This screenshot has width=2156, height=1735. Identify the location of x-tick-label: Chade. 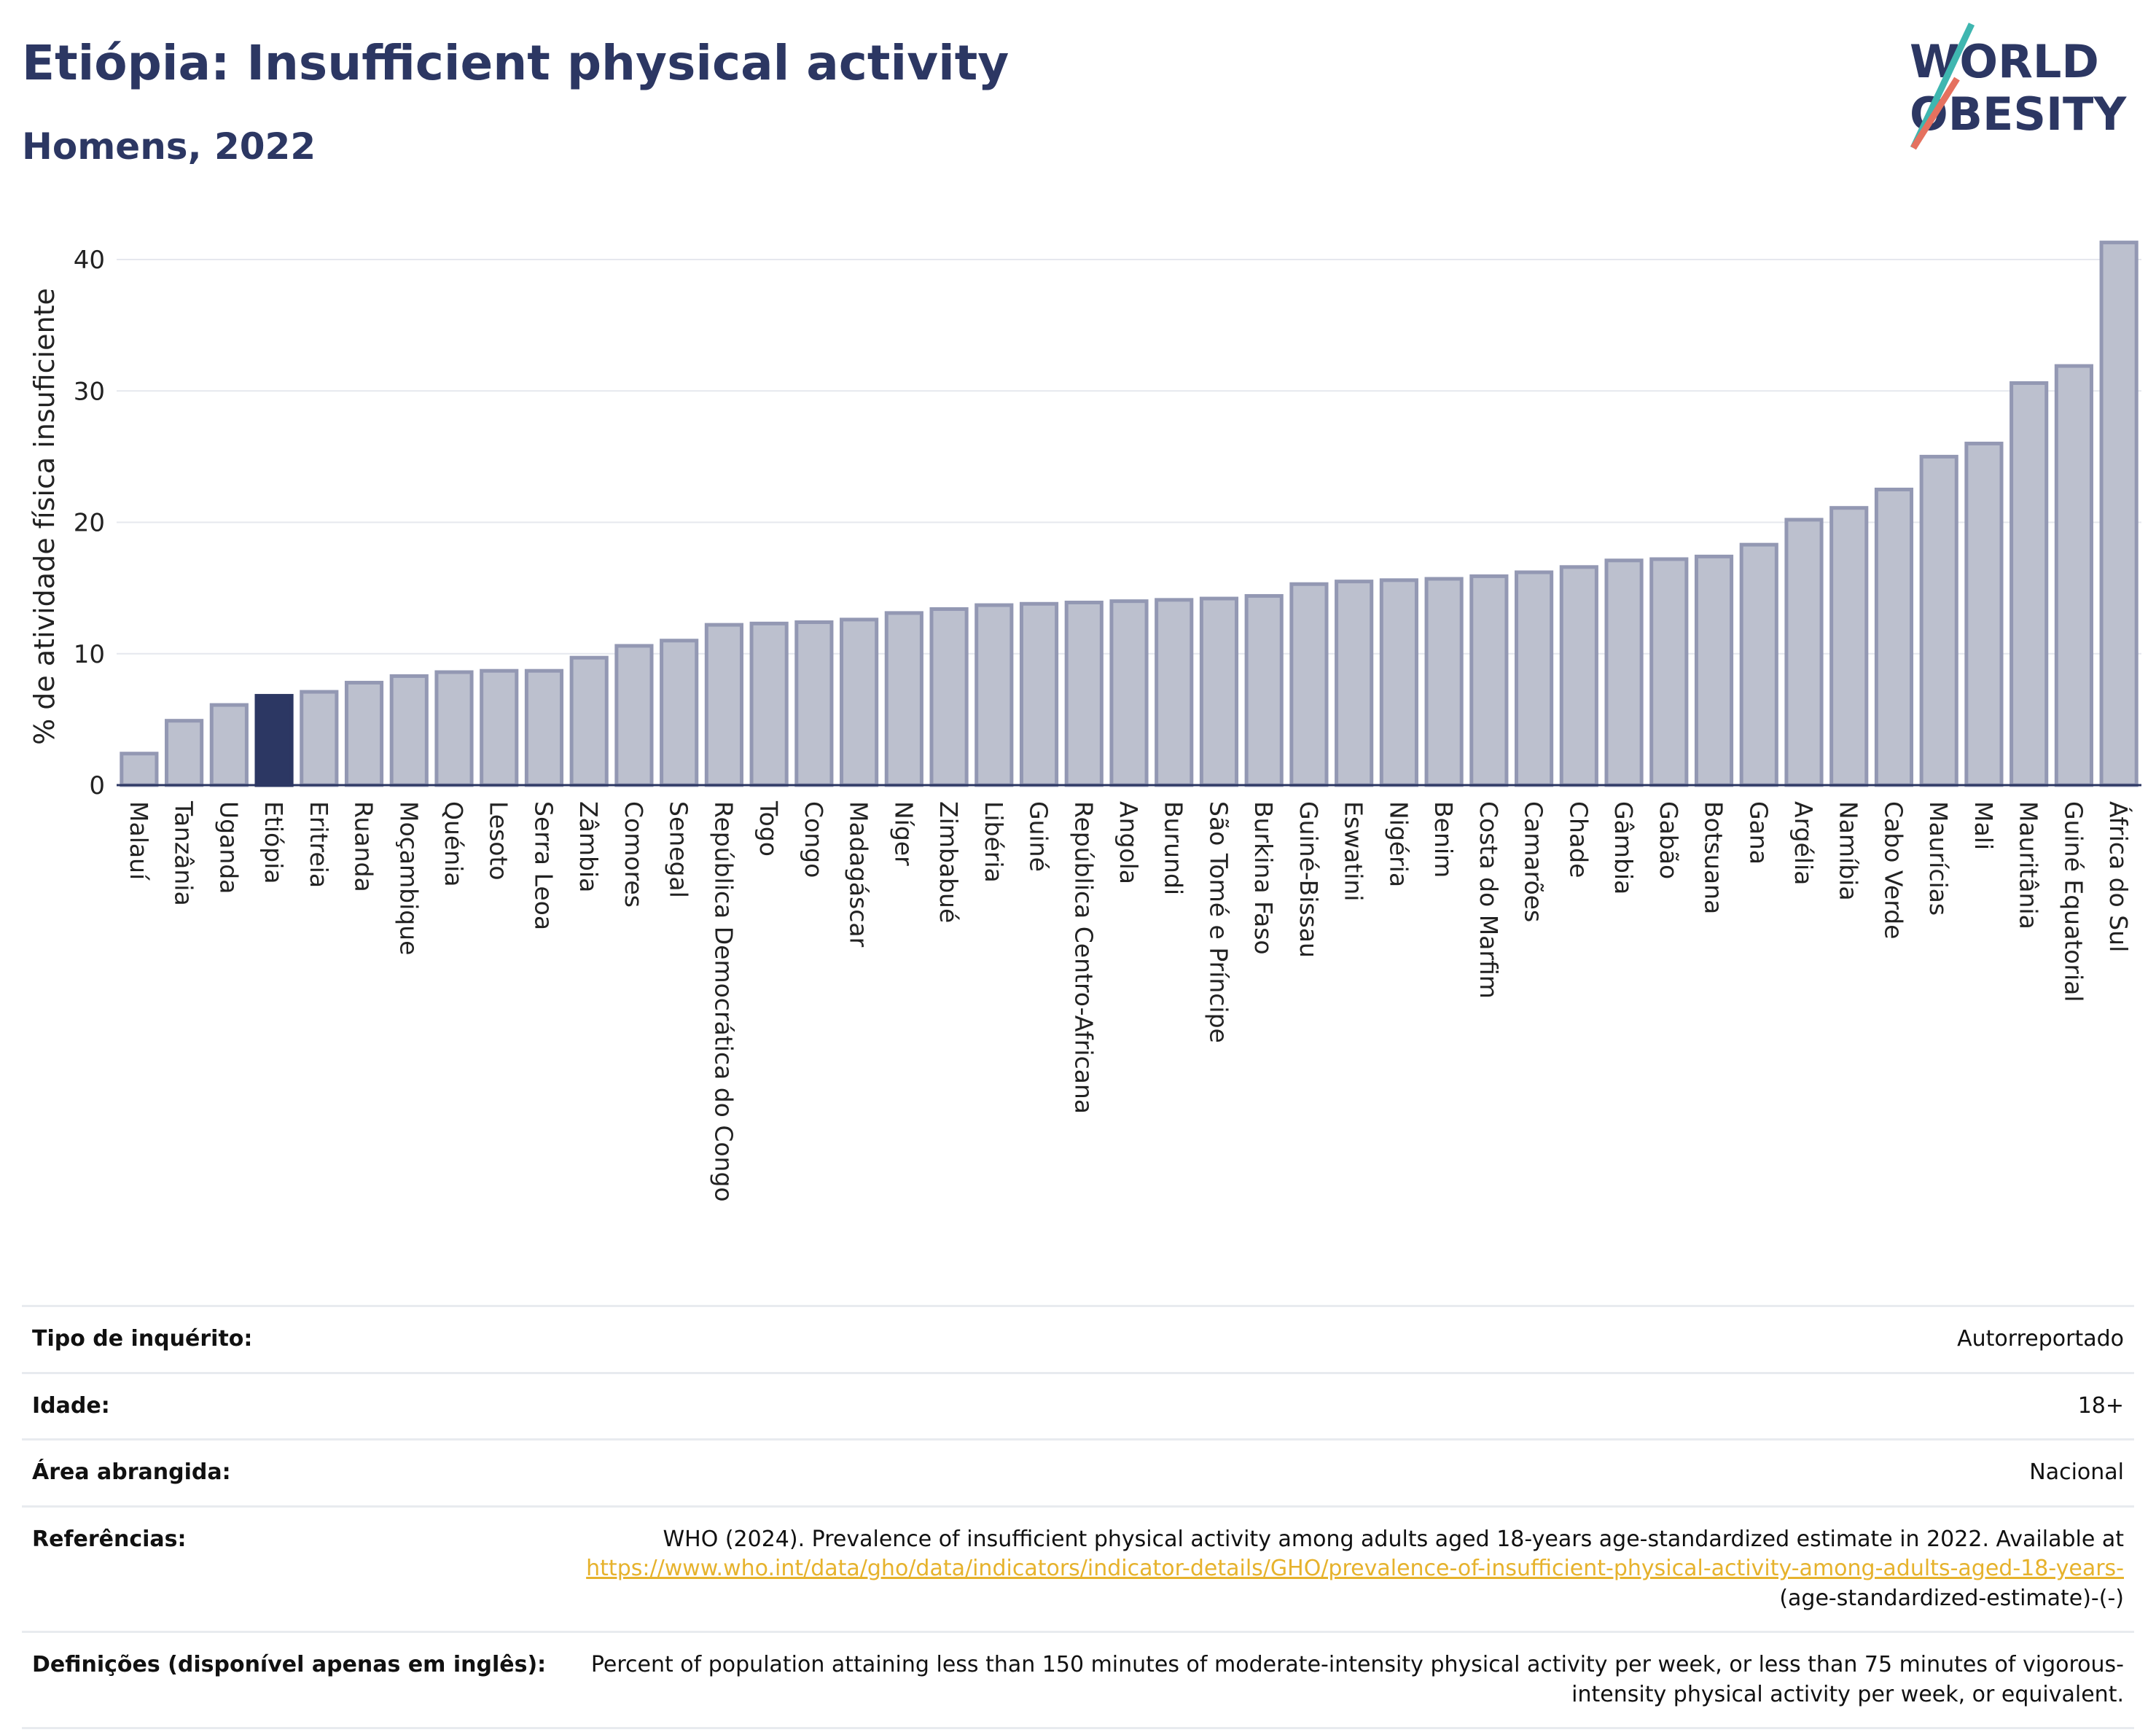
(1579, 839).